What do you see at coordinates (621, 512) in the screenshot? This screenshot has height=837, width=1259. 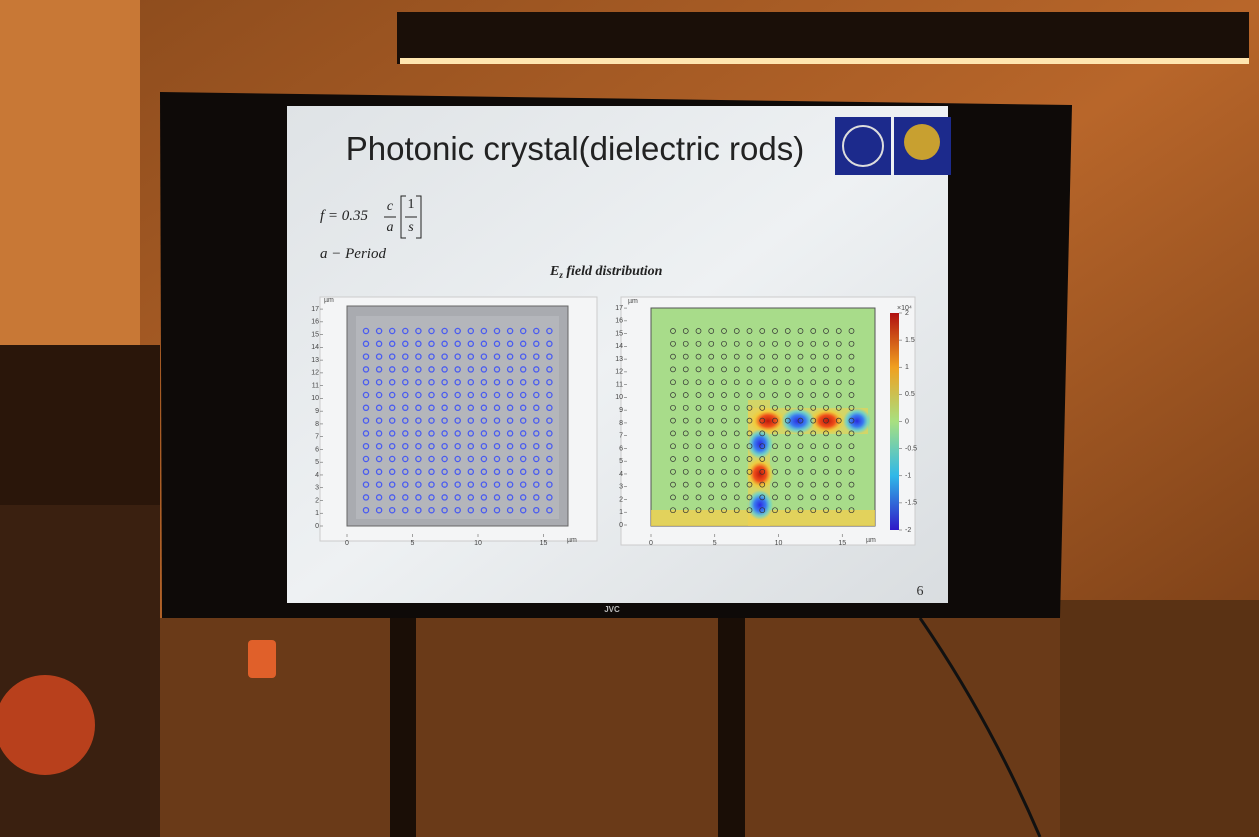 I see `y-tick-label: 1` at bounding box center [621, 512].